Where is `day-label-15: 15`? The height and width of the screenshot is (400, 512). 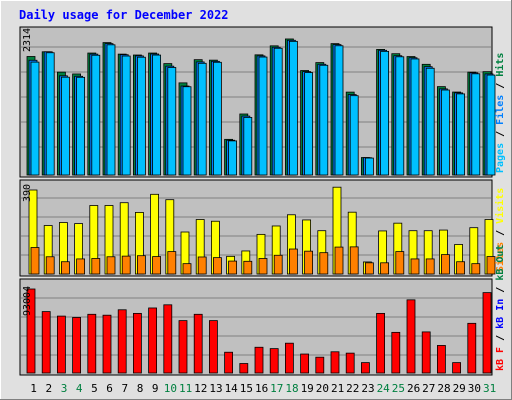
day-label-15: 15 is located at coordinates (246, 388).